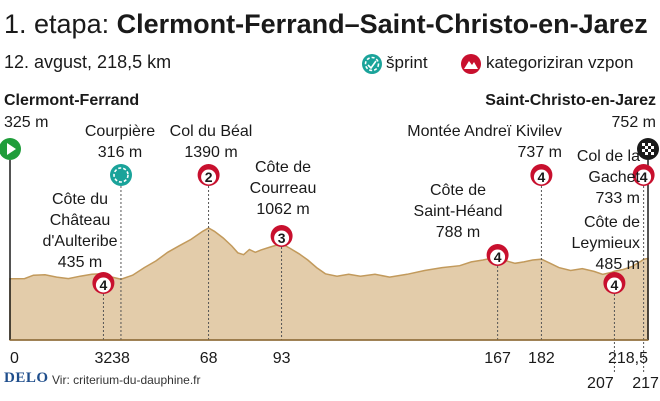 The width and height of the screenshot is (660, 401). Describe the element at coordinates (600, 383) in the screenshot. I see `x-tick-label: 207` at that location.